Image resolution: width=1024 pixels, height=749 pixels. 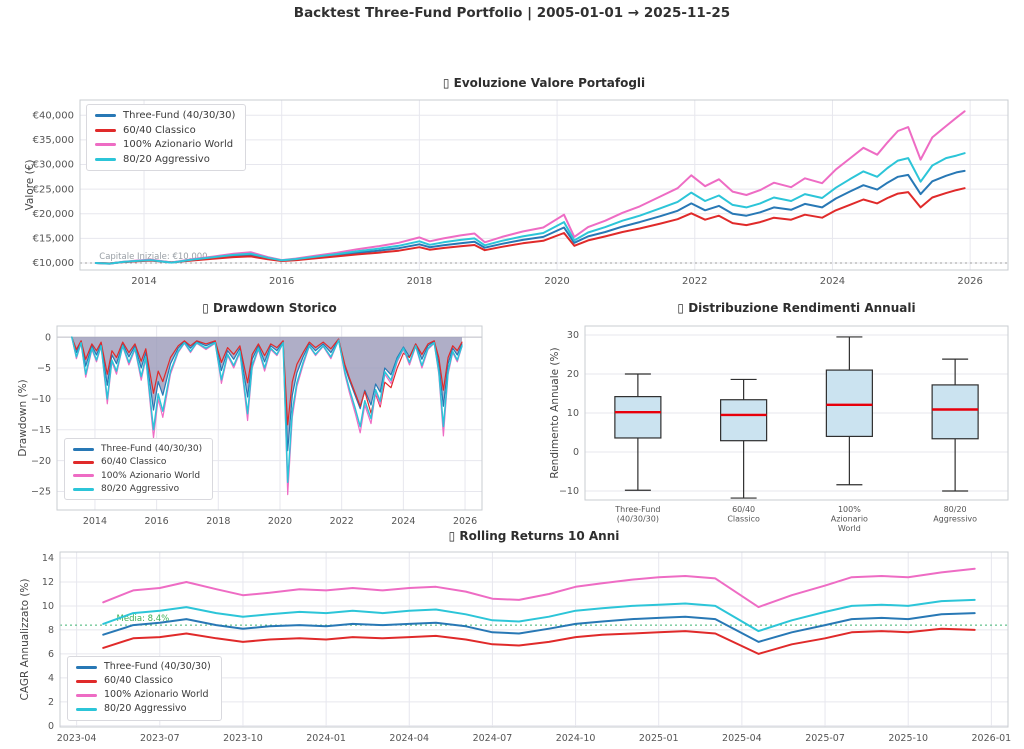 What do you see at coordinates (51, 678) in the screenshot?
I see `y-tick-label: 4` at bounding box center [51, 678].